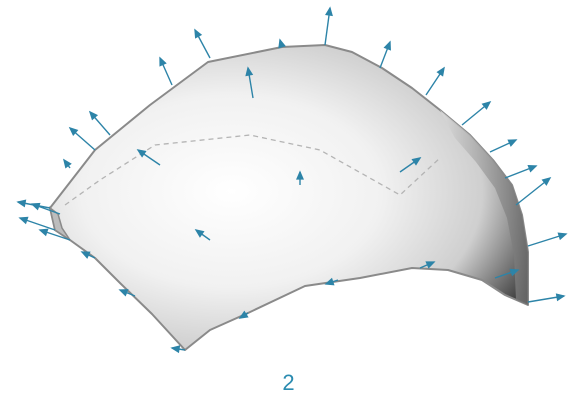 The width and height of the screenshot is (577, 408). Describe the element at coordinates (484, 207) in the screenshot. I see `surface-rim` at that location.